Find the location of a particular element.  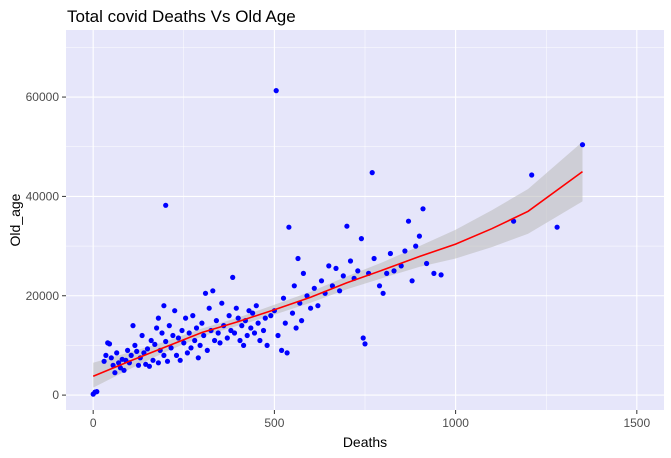

x-tick-label: 1000 is located at coordinates (455, 423).